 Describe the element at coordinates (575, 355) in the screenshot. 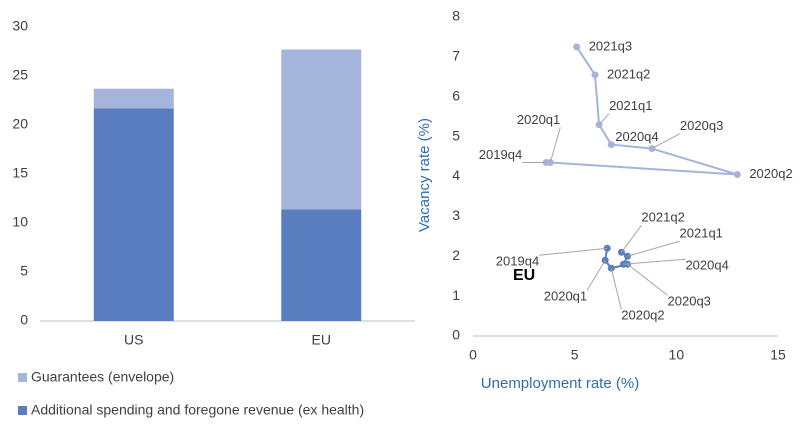

I see `x-tick-label: 5` at that location.